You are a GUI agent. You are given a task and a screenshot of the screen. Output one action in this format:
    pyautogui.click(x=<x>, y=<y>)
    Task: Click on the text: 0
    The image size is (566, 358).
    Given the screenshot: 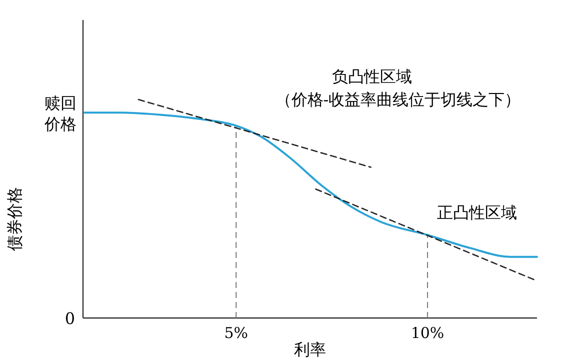 What is the action you would take?
    pyautogui.click(x=69, y=318)
    